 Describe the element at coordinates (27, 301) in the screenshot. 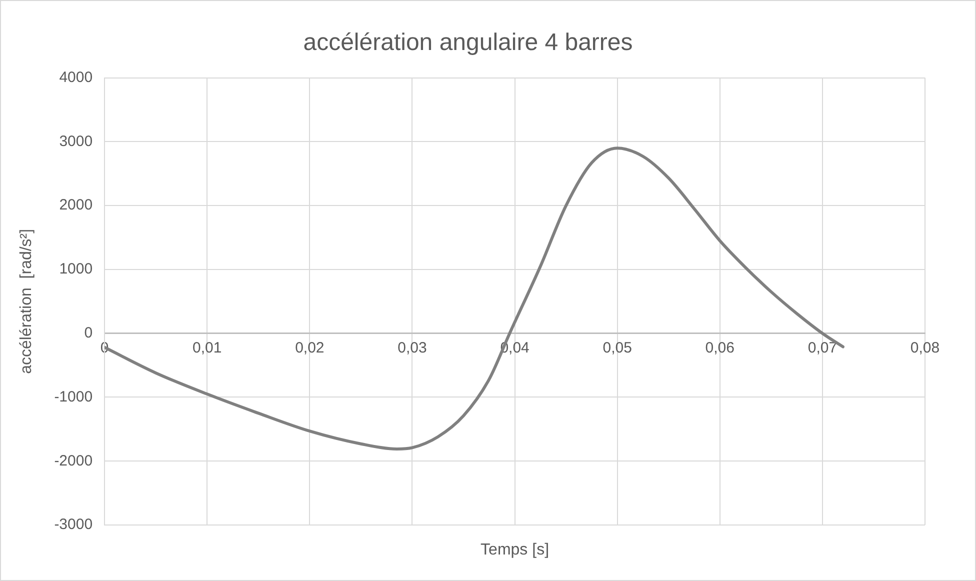

I see `y-axis-title: accélération [rad/s²]` at that location.